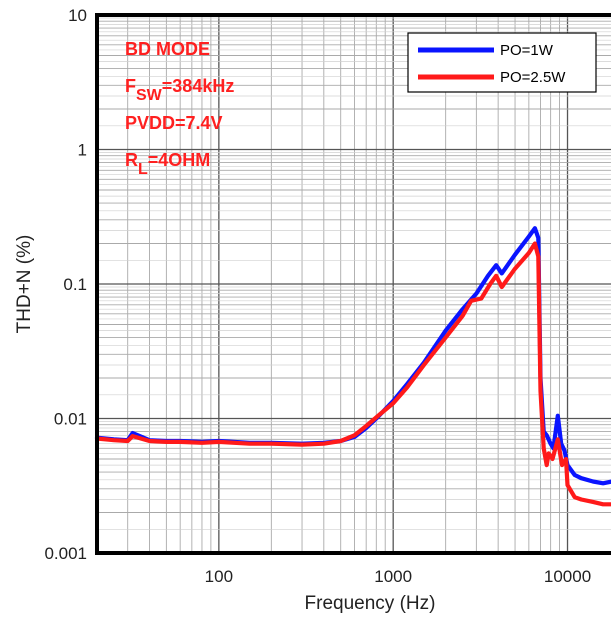  Describe the element at coordinates (167, 49) in the screenshot. I see `annotation-line: BD MODE` at that location.